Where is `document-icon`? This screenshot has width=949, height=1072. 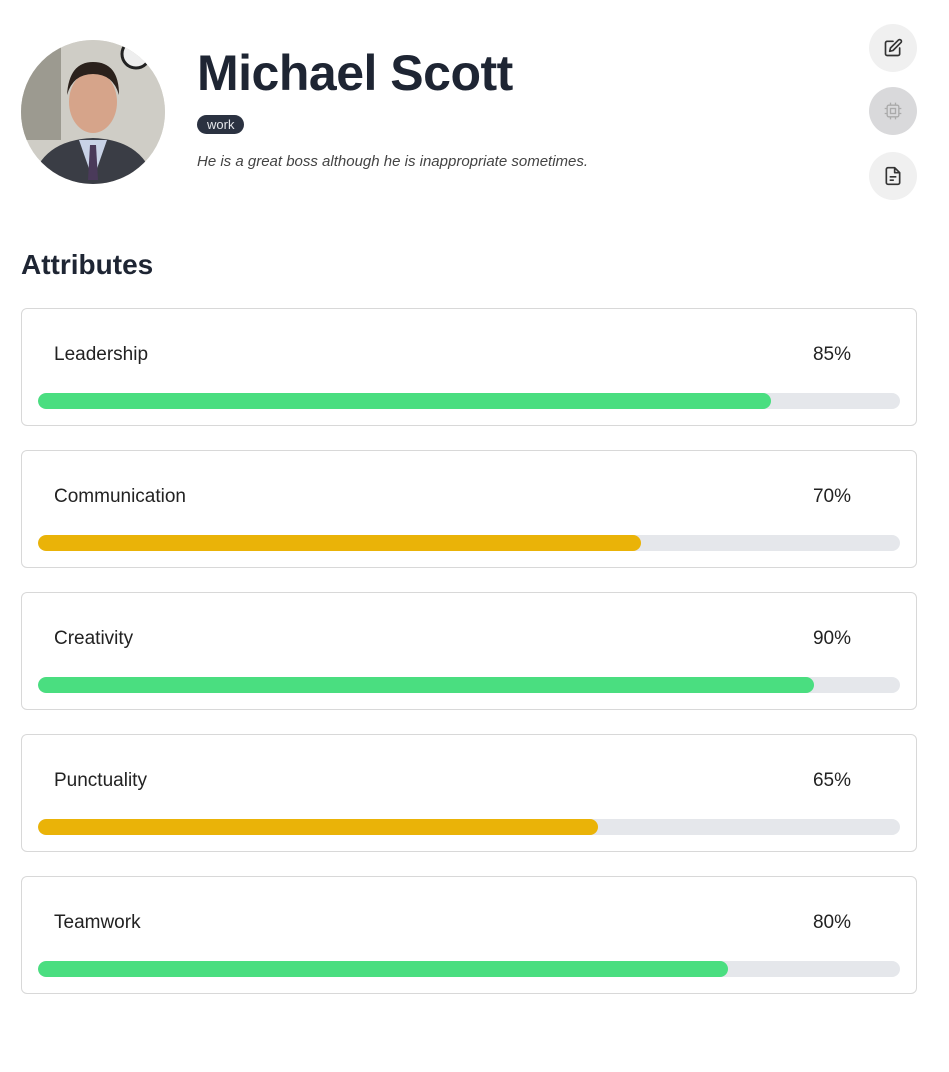
document-icon is located at coordinates (893, 176).